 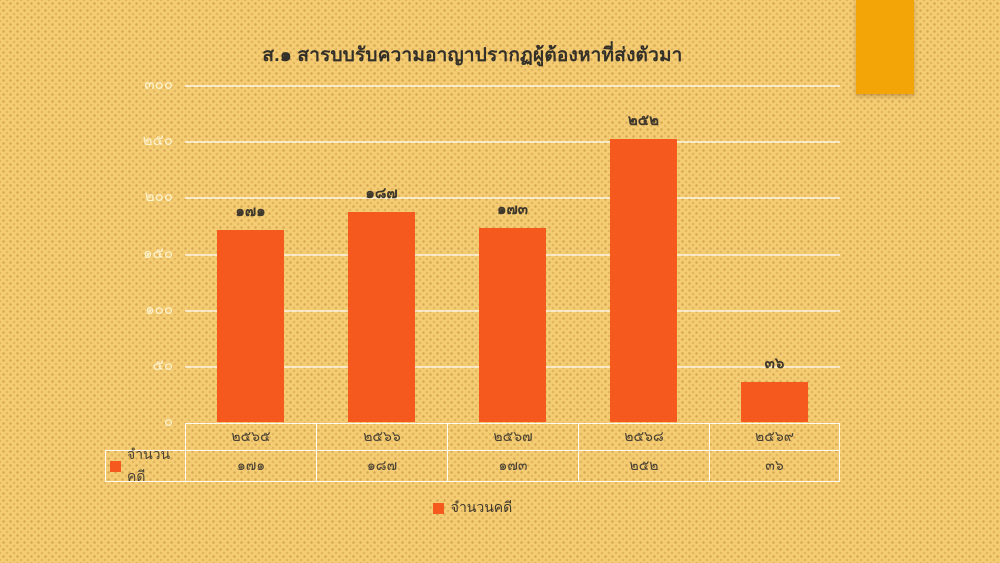 I want to click on corner-accent-rectangle, so click(x=885, y=47).